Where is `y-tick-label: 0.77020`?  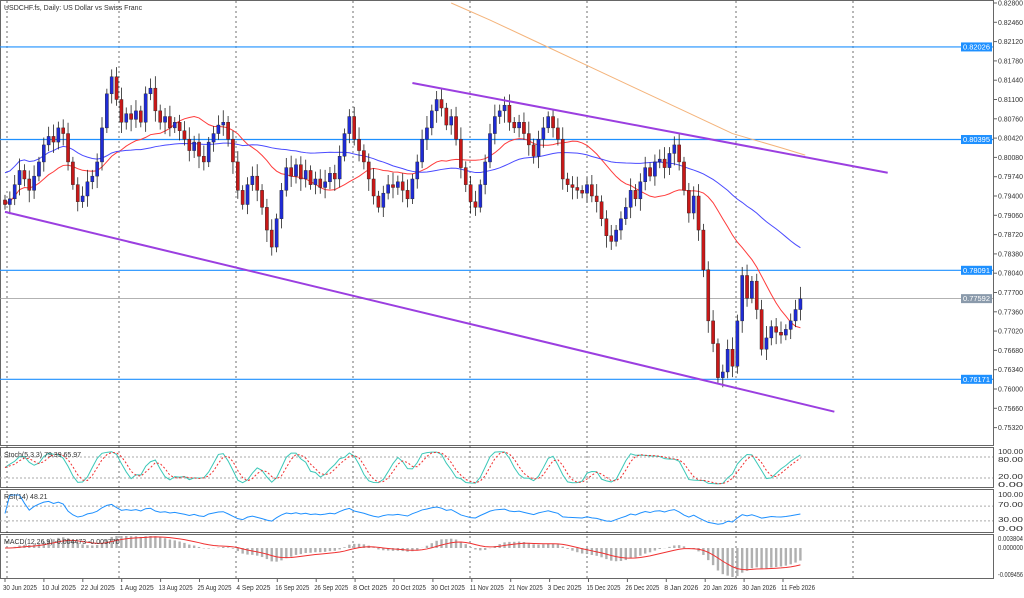
y-tick-label: 0.77020 is located at coordinates (1010, 332).